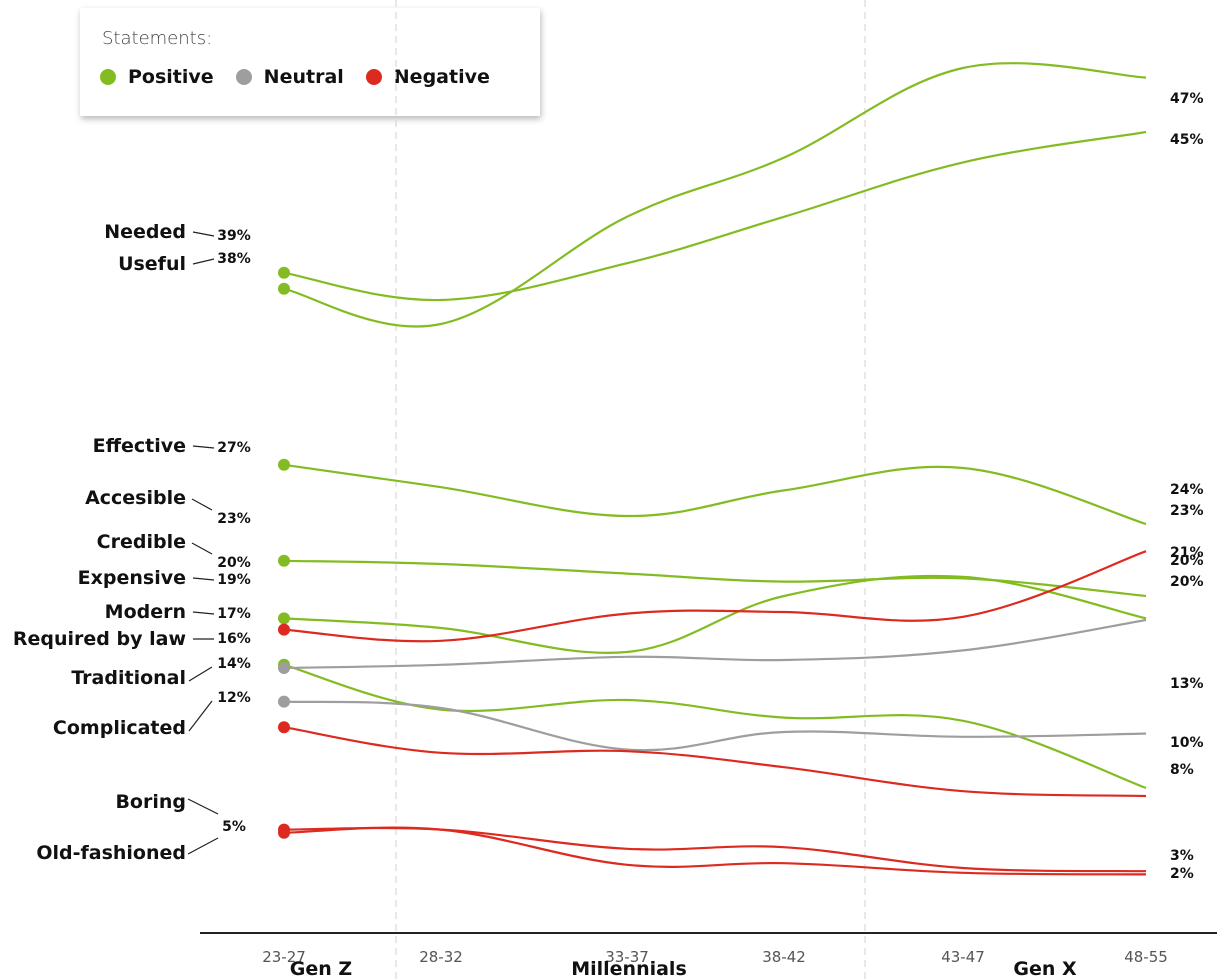 This screenshot has width=1217, height=980. What do you see at coordinates (1187, 561) in the screenshot?
I see `series-end-value-credible: 20%` at bounding box center [1187, 561].